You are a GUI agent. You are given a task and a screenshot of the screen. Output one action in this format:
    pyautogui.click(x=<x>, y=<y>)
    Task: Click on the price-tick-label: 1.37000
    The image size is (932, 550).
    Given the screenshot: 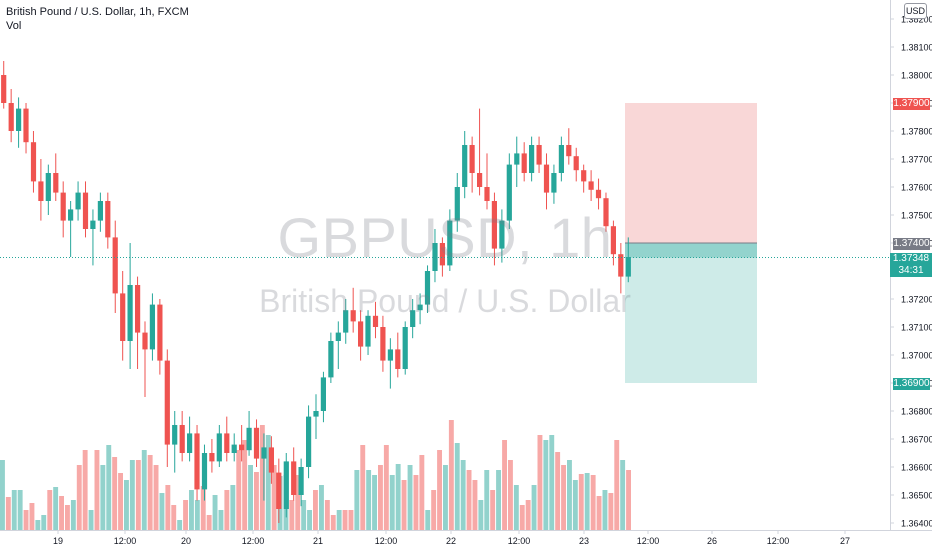 What is the action you would take?
    pyautogui.click(x=916, y=356)
    